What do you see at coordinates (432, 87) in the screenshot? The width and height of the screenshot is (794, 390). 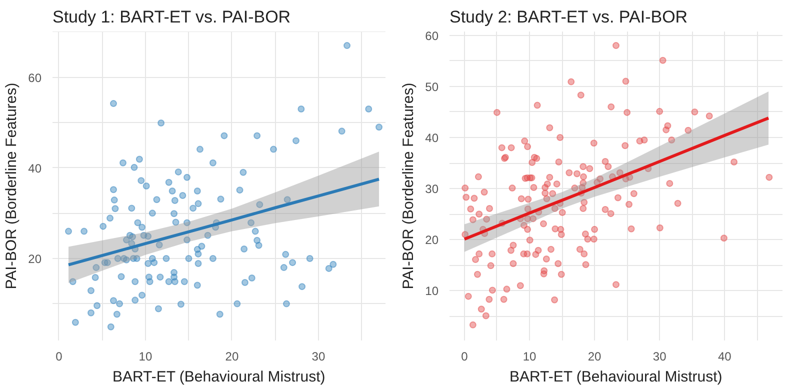 I see `y-tick-label: 50` at bounding box center [432, 87].